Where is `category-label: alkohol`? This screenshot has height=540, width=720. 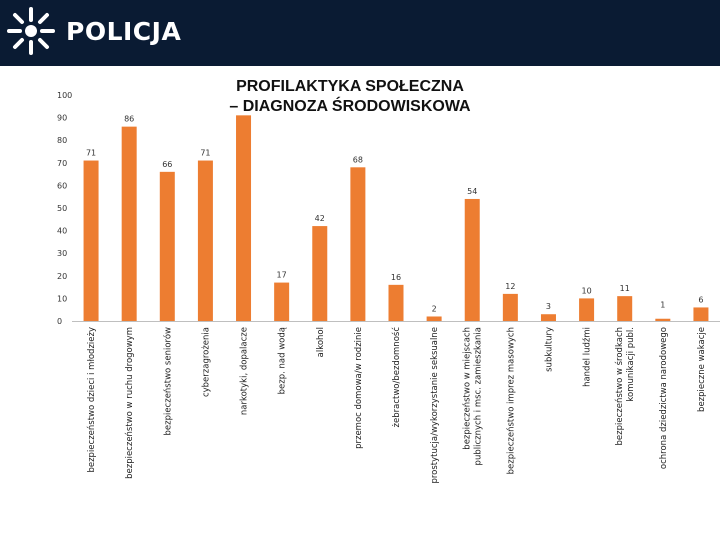 category-label: alkohol is located at coordinates (321, 342).